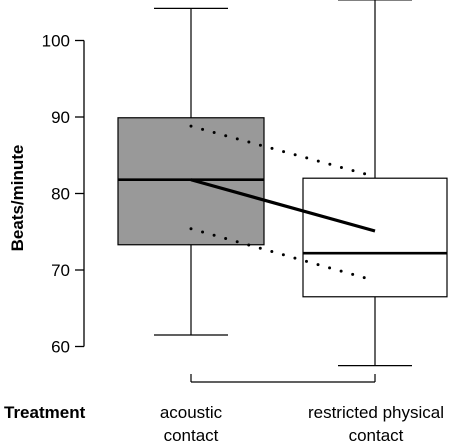  What do you see at coordinates (60, 347) in the screenshot?
I see `y-tick-label: 60` at bounding box center [60, 347].